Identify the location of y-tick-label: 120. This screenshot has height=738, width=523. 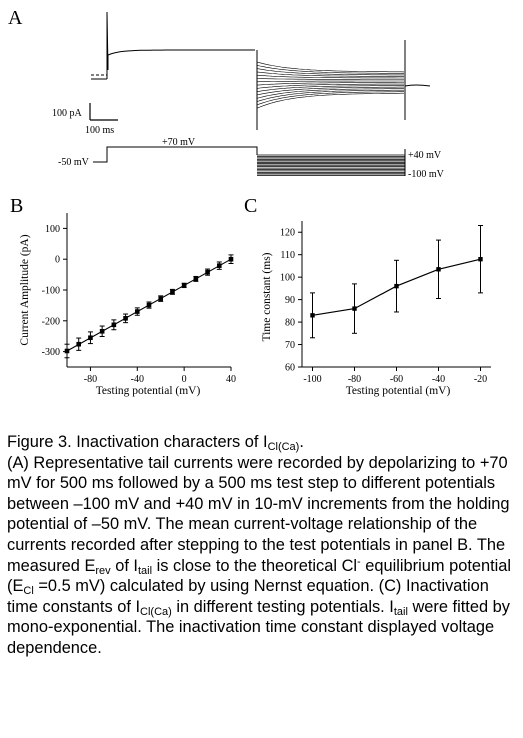
(287, 233).